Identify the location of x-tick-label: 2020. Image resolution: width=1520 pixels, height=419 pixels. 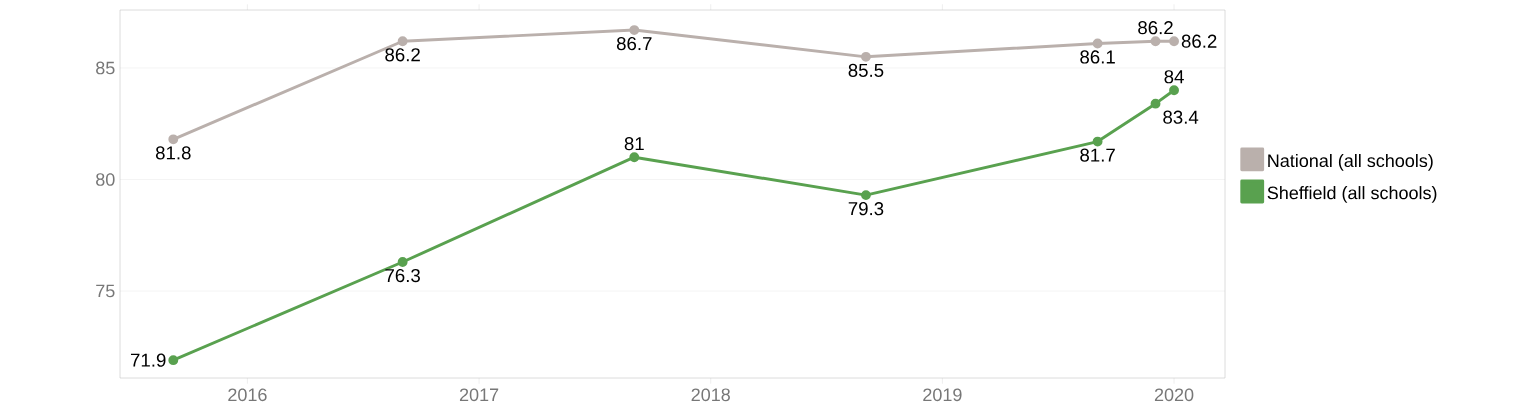
(1174, 395).